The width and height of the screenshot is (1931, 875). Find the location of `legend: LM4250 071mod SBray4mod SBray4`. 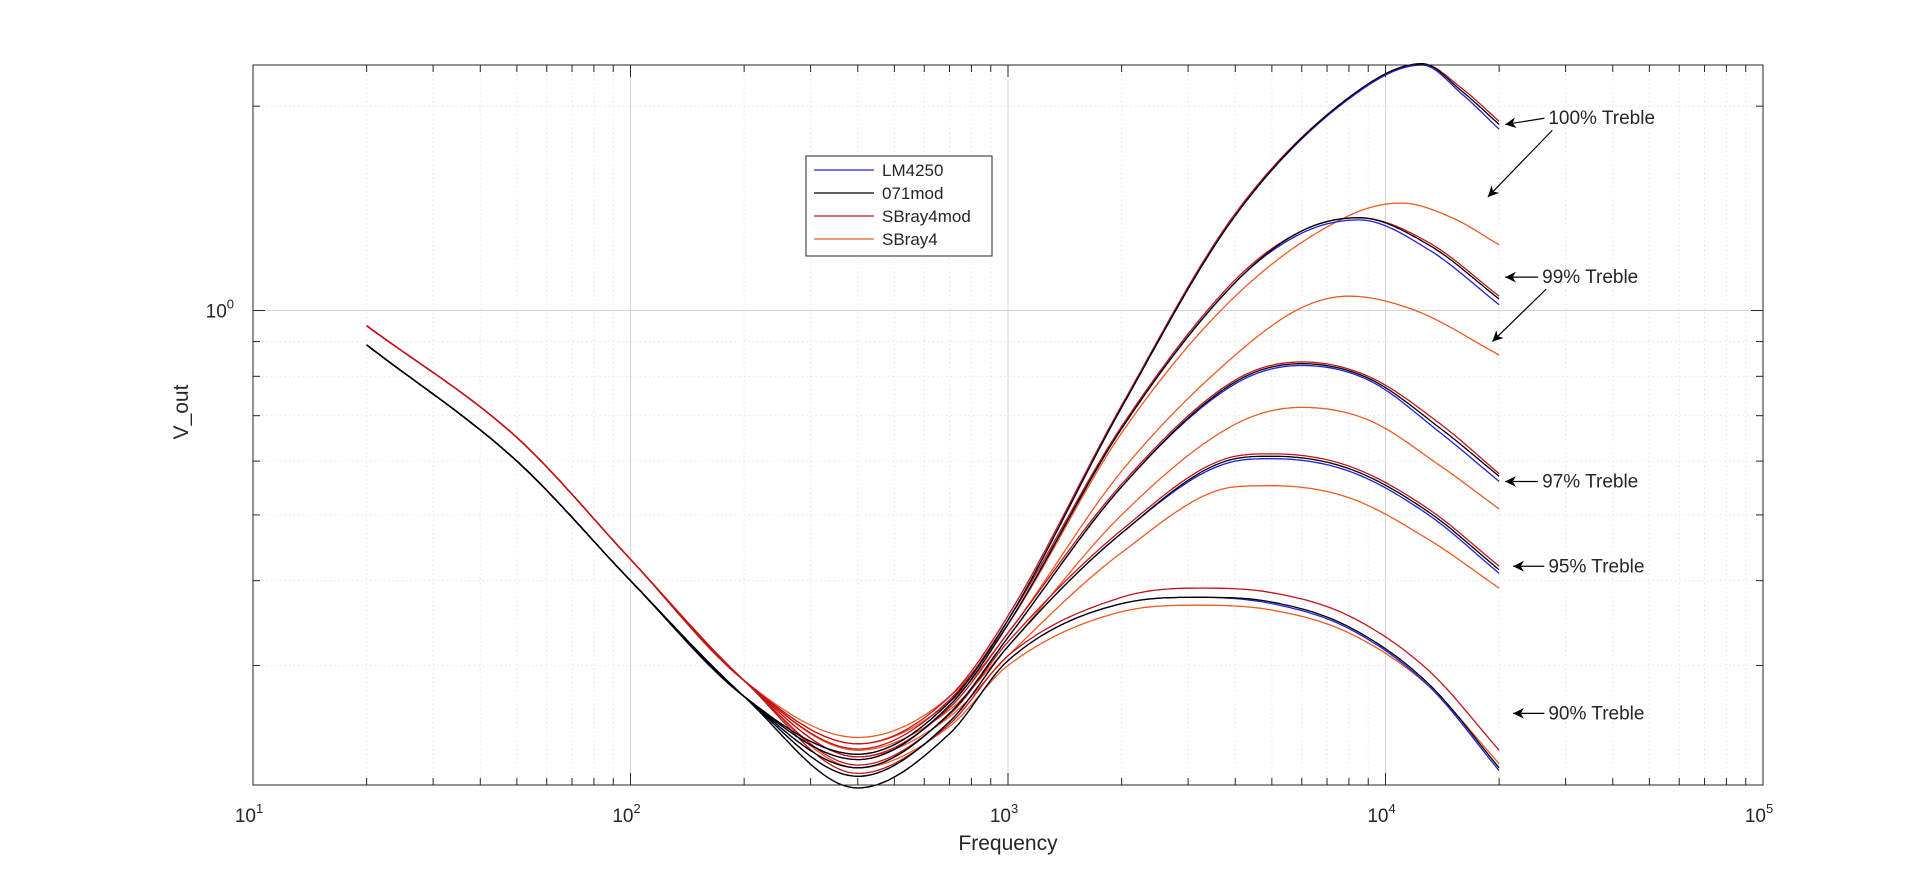

legend: LM4250 071mod SBray4mod SBray4 is located at coordinates (899, 206).